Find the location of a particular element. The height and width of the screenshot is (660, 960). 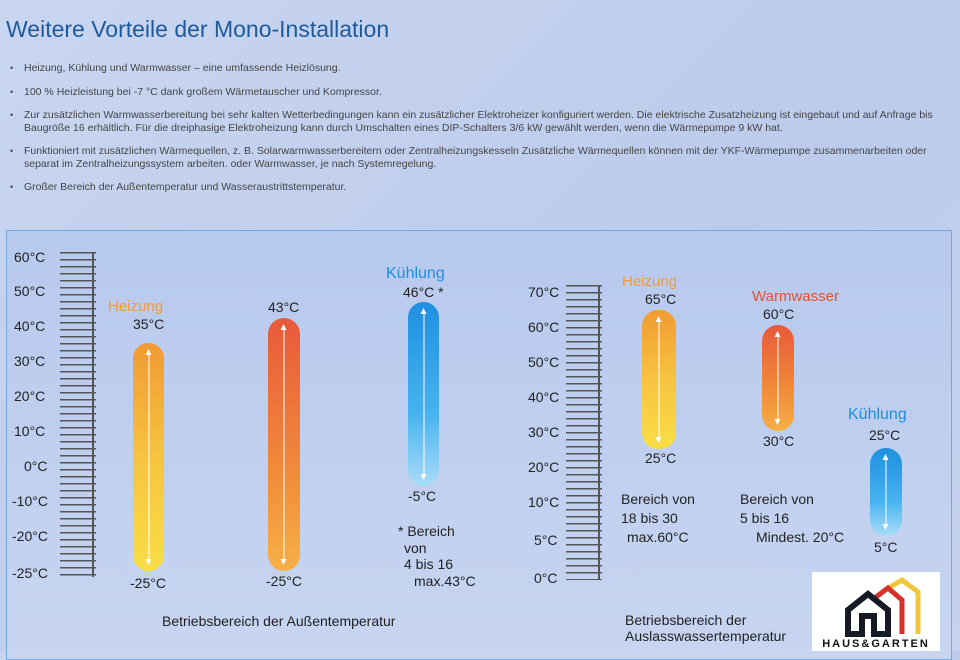

left-axis-label: 20°C is located at coordinates (30, 396).